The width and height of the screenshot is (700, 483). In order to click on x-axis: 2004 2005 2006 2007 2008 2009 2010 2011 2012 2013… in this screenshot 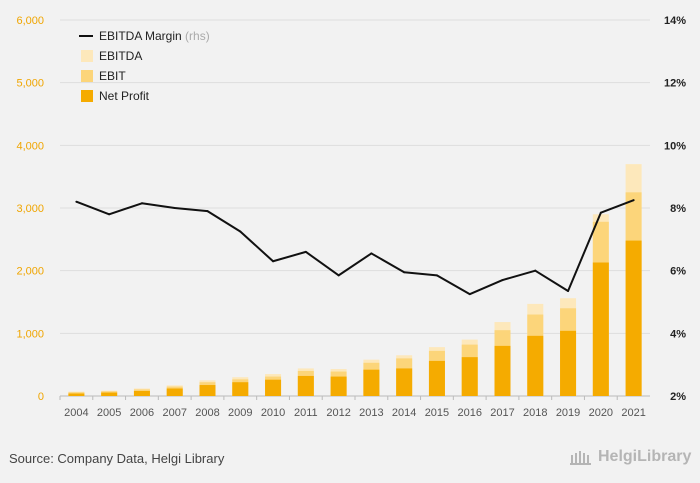, I will do `click(352, 407)`.